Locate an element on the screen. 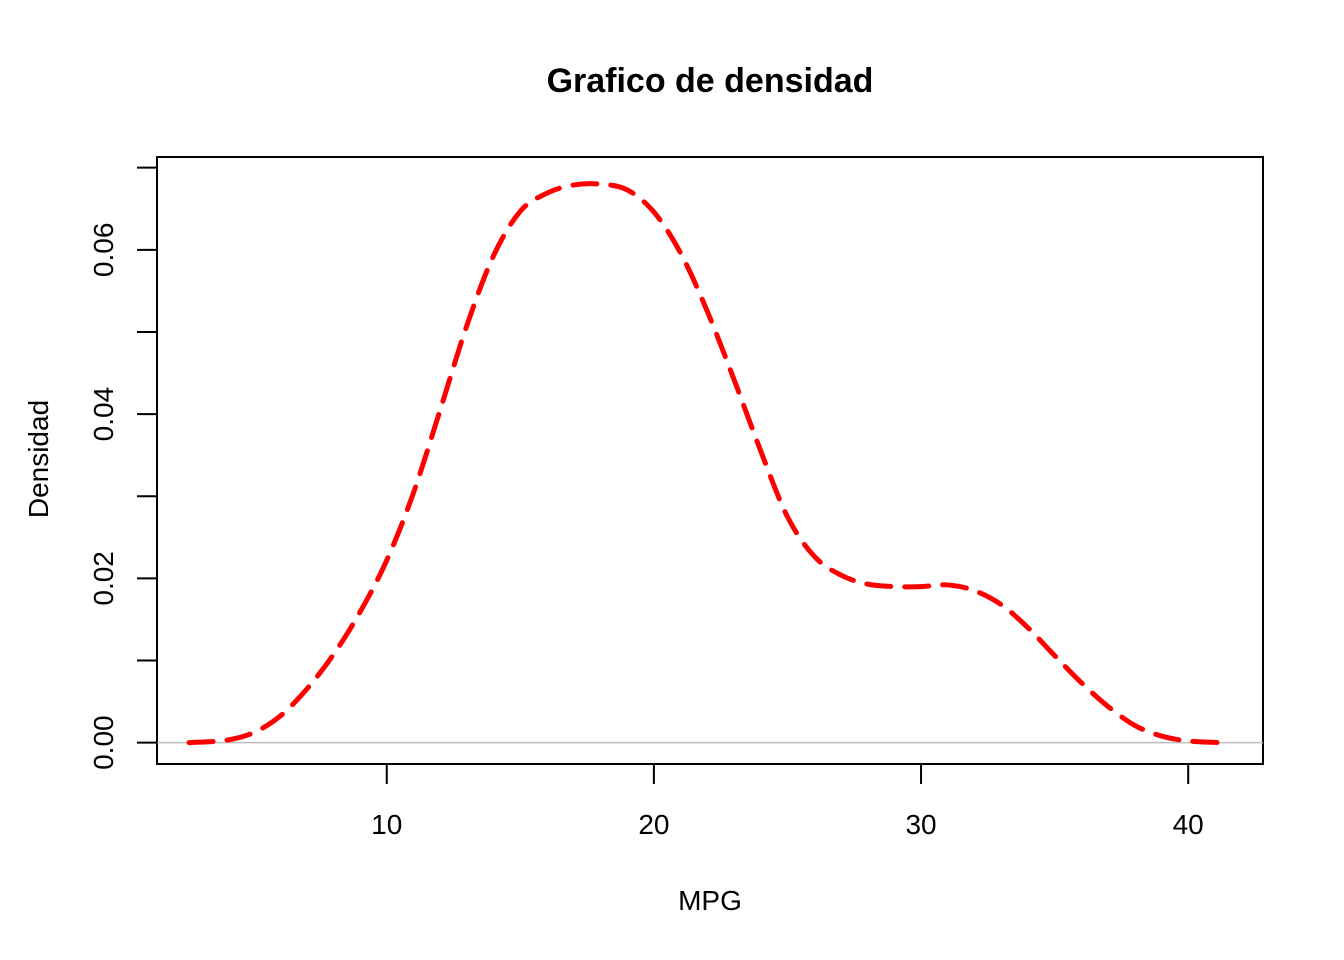 The image size is (1344, 960). y-axis-label: Densidad is located at coordinates (38, 459).